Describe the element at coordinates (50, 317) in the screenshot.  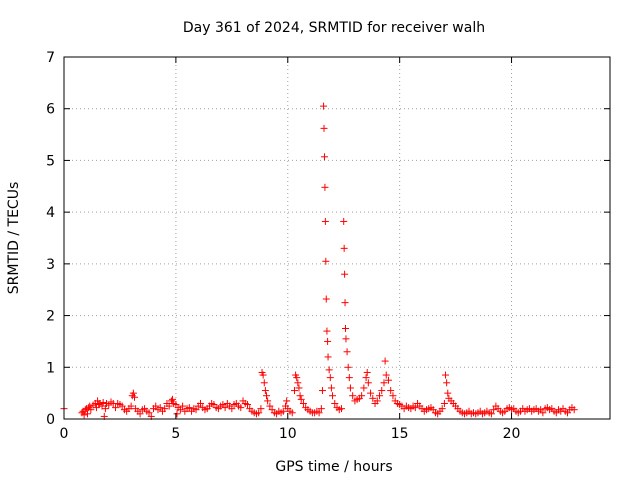
I see `y-tick-label: 2` at that location.